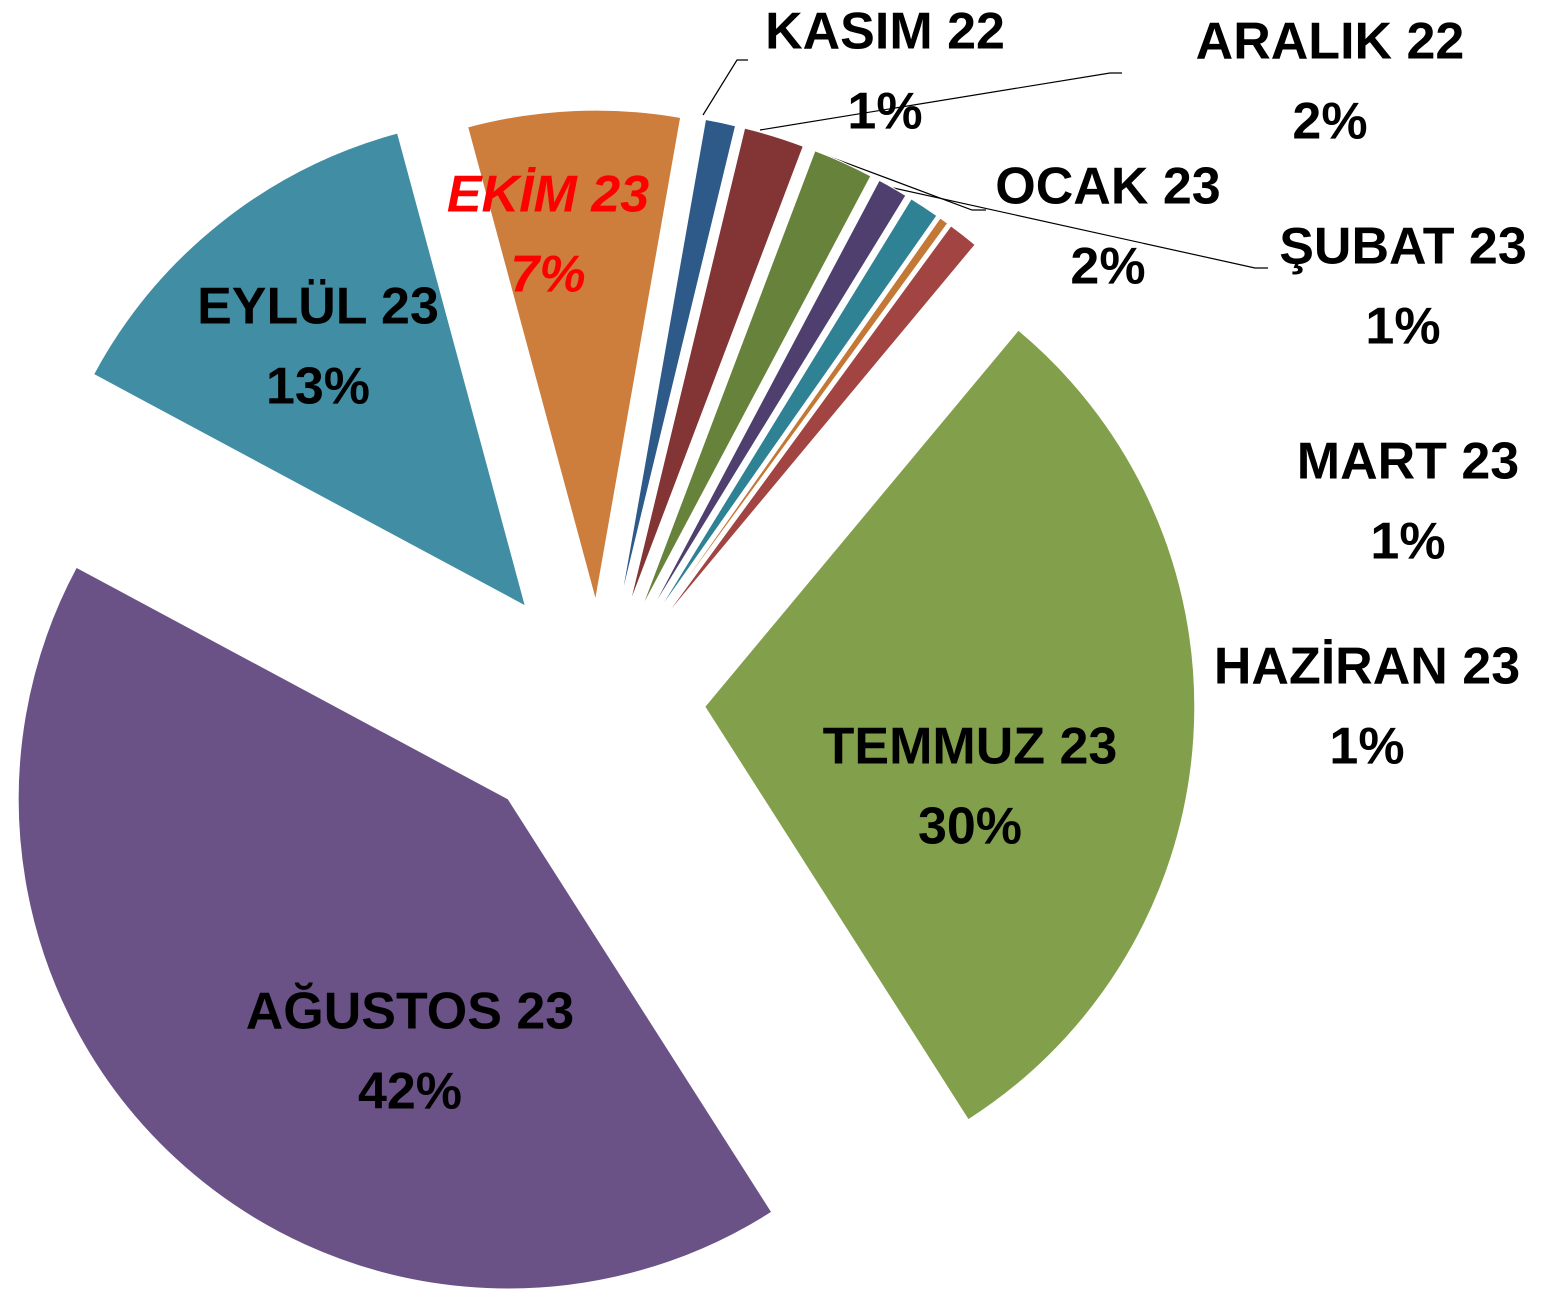 The height and width of the screenshot is (1305, 1542). I want to click on value-label: 13%, so click(318, 387).